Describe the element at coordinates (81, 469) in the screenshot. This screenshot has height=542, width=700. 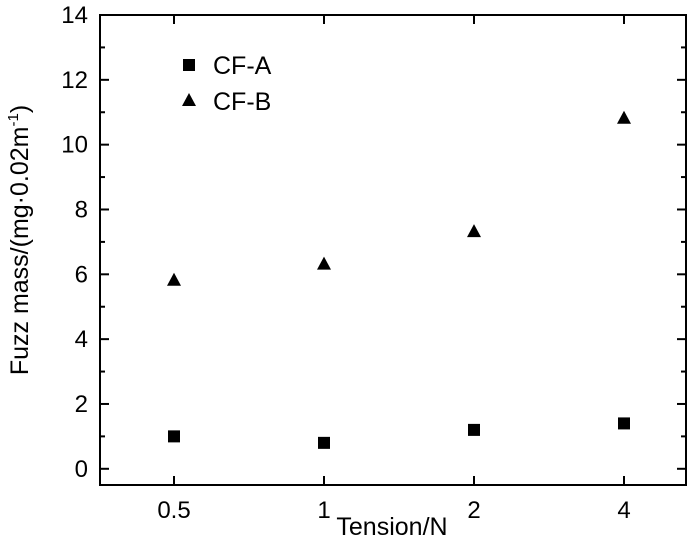
I see `y-tick-label: 0` at that location.